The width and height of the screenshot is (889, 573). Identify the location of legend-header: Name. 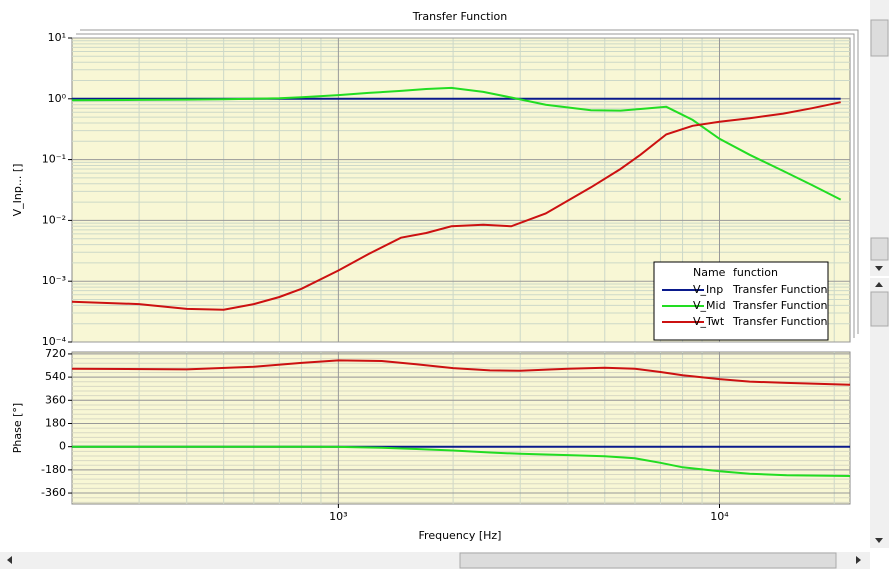
(709, 272).